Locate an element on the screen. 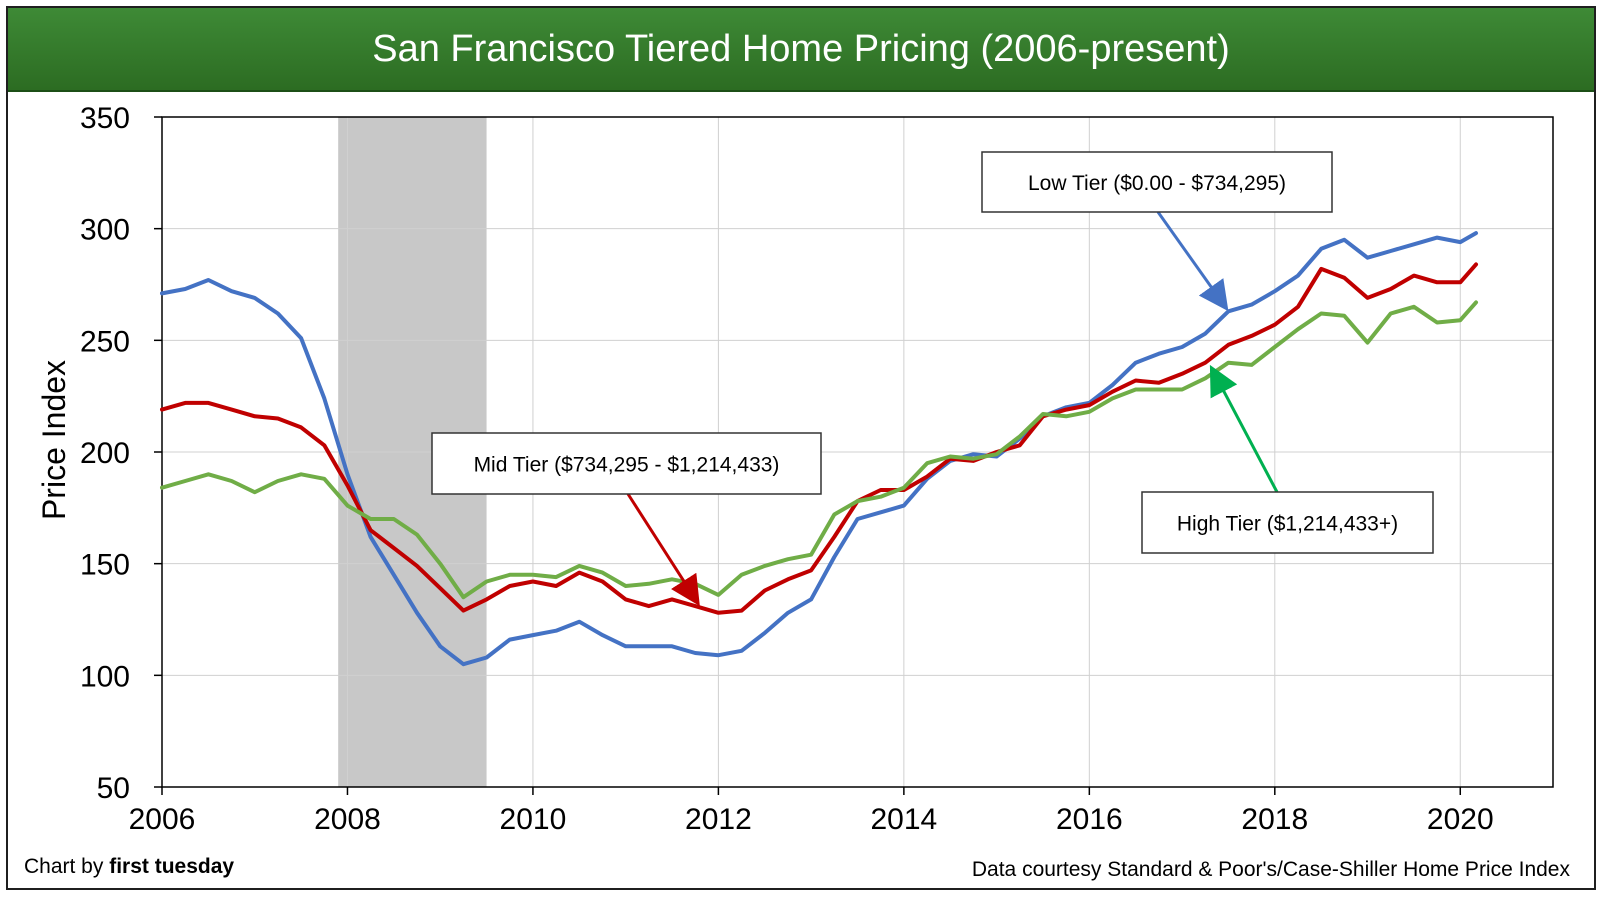 This screenshot has width=1606, height=902. callout-label-mid: Mid Tier ($734,295 - $1,214,433) is located at coordinates (627, 465).